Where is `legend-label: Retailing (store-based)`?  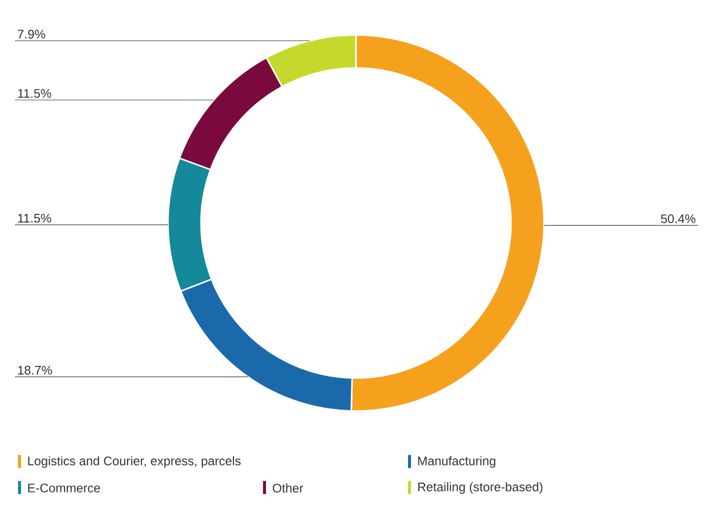 legend-label: Retailing (store-based) is located at coordinates (480, 488).